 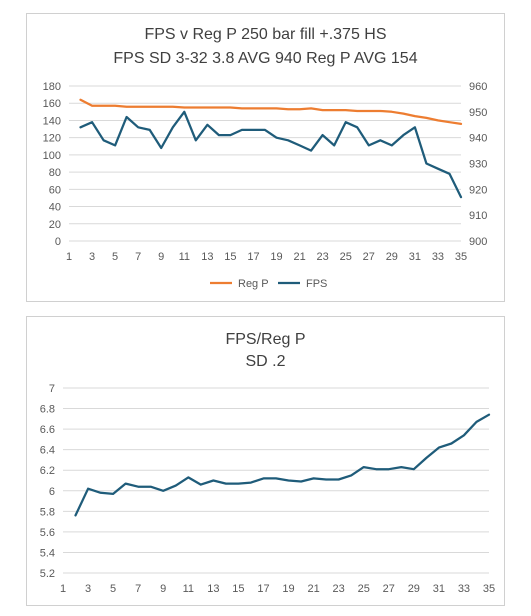 I want to click on y-tick-label: 6.6, so click(x=47, y=430).